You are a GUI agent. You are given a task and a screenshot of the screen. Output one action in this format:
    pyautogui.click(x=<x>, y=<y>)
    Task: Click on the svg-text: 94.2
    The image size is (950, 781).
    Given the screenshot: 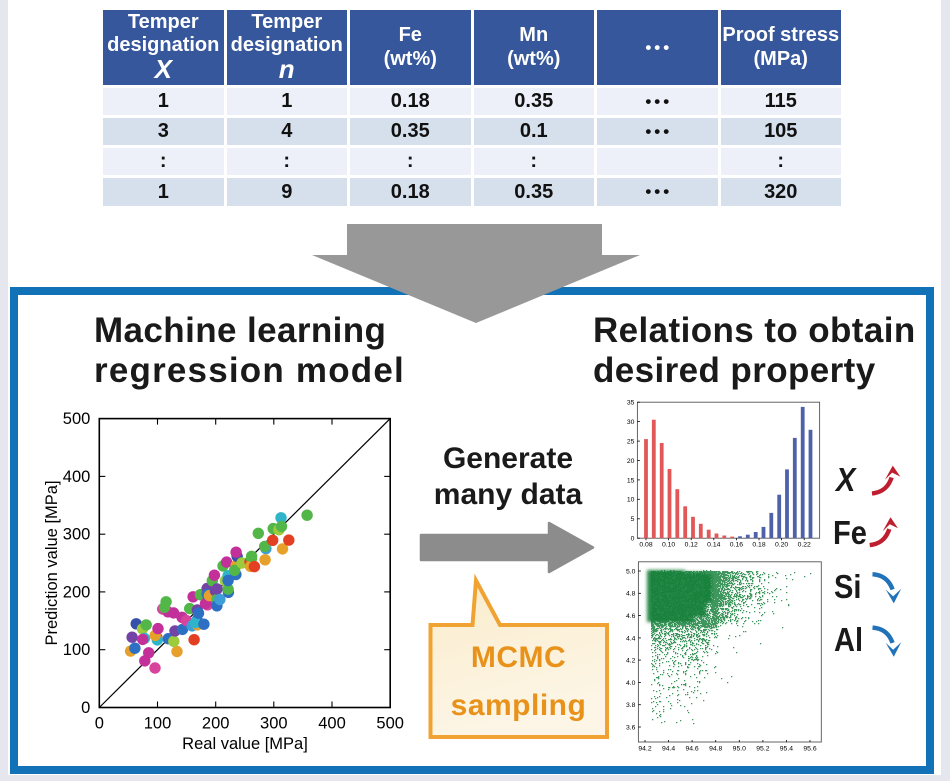 What is the action you would take?
    pyautogui.click(x=644, y=749)
    